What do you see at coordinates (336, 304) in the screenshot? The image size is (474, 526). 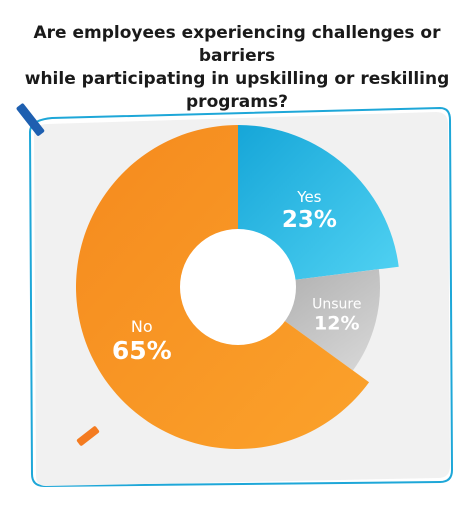 I see `slice-label-unsure: Unsure` at bounding box center [336, 304].